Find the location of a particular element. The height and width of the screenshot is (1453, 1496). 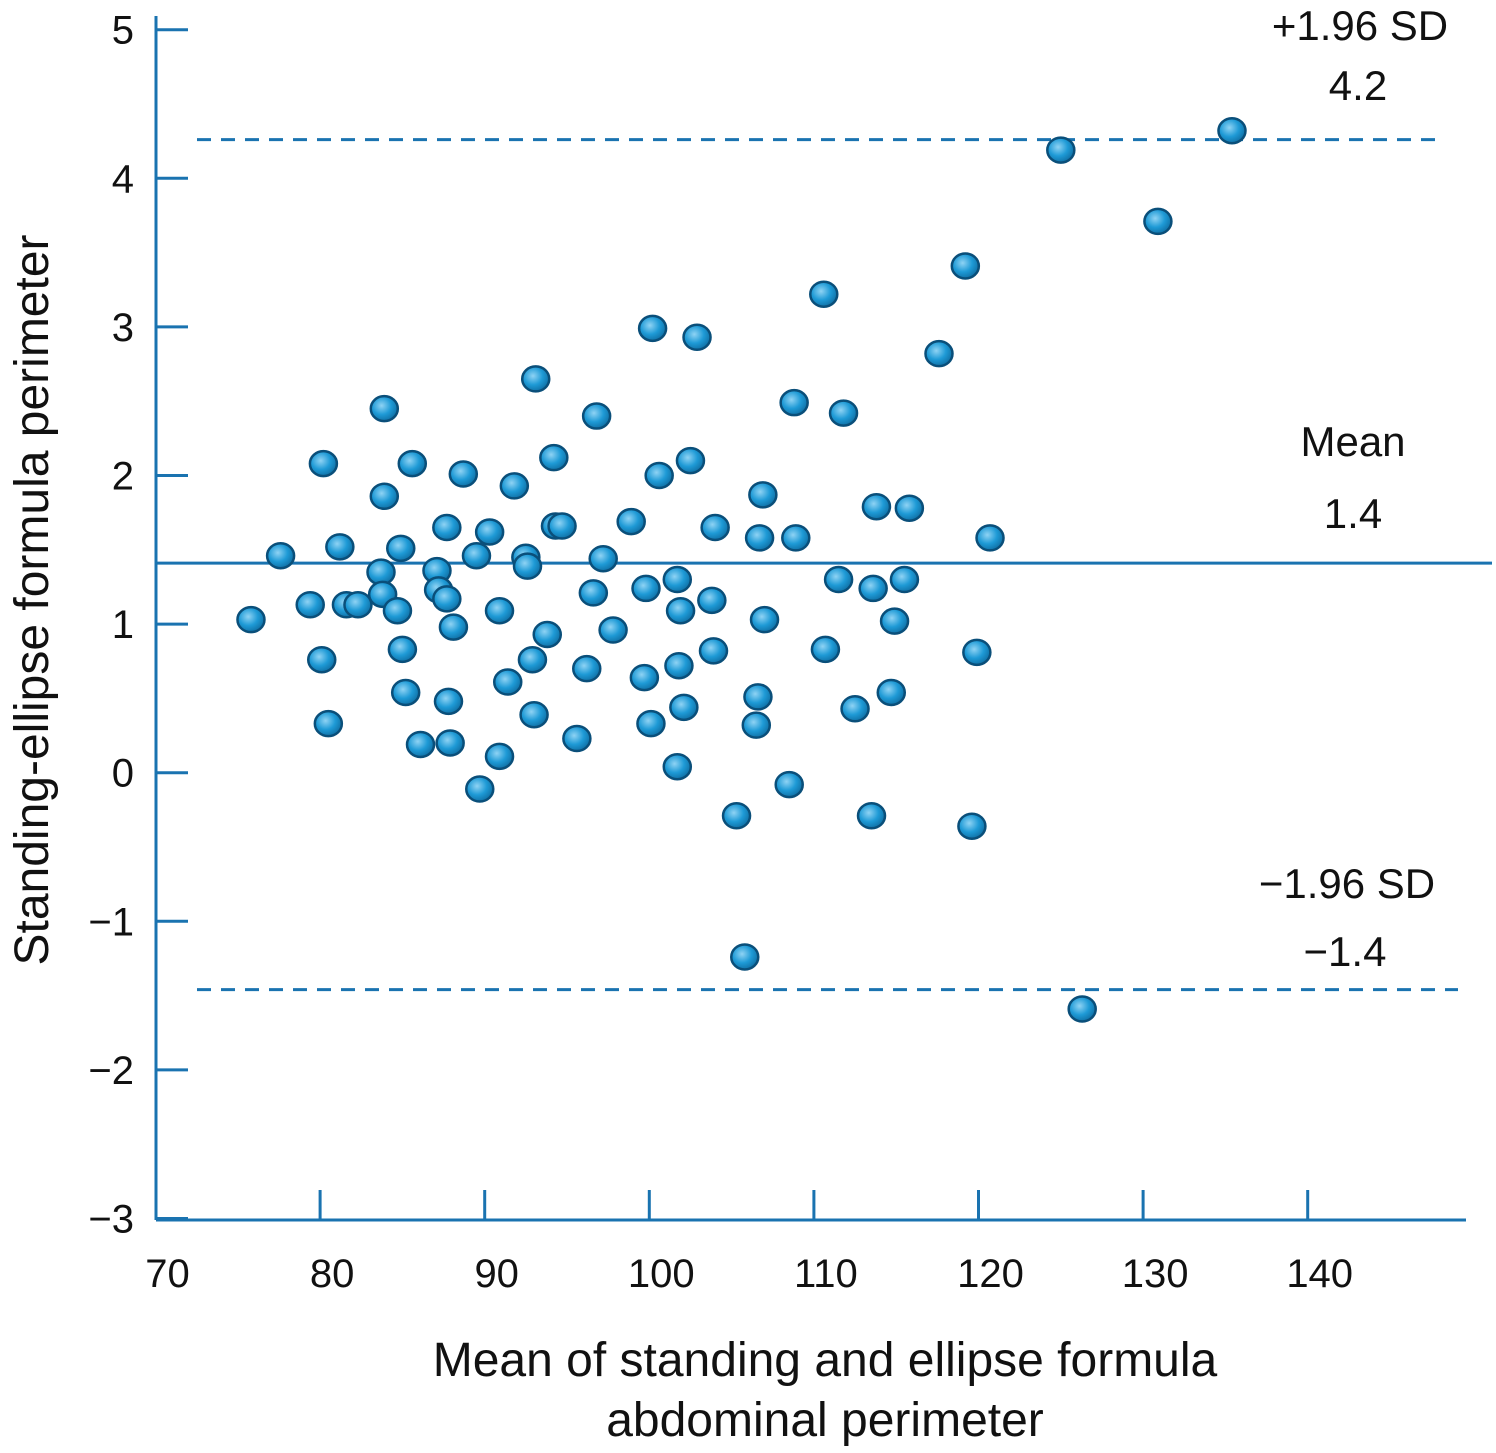

x-tick-label: 110 is located at coordinates (826, 1274).